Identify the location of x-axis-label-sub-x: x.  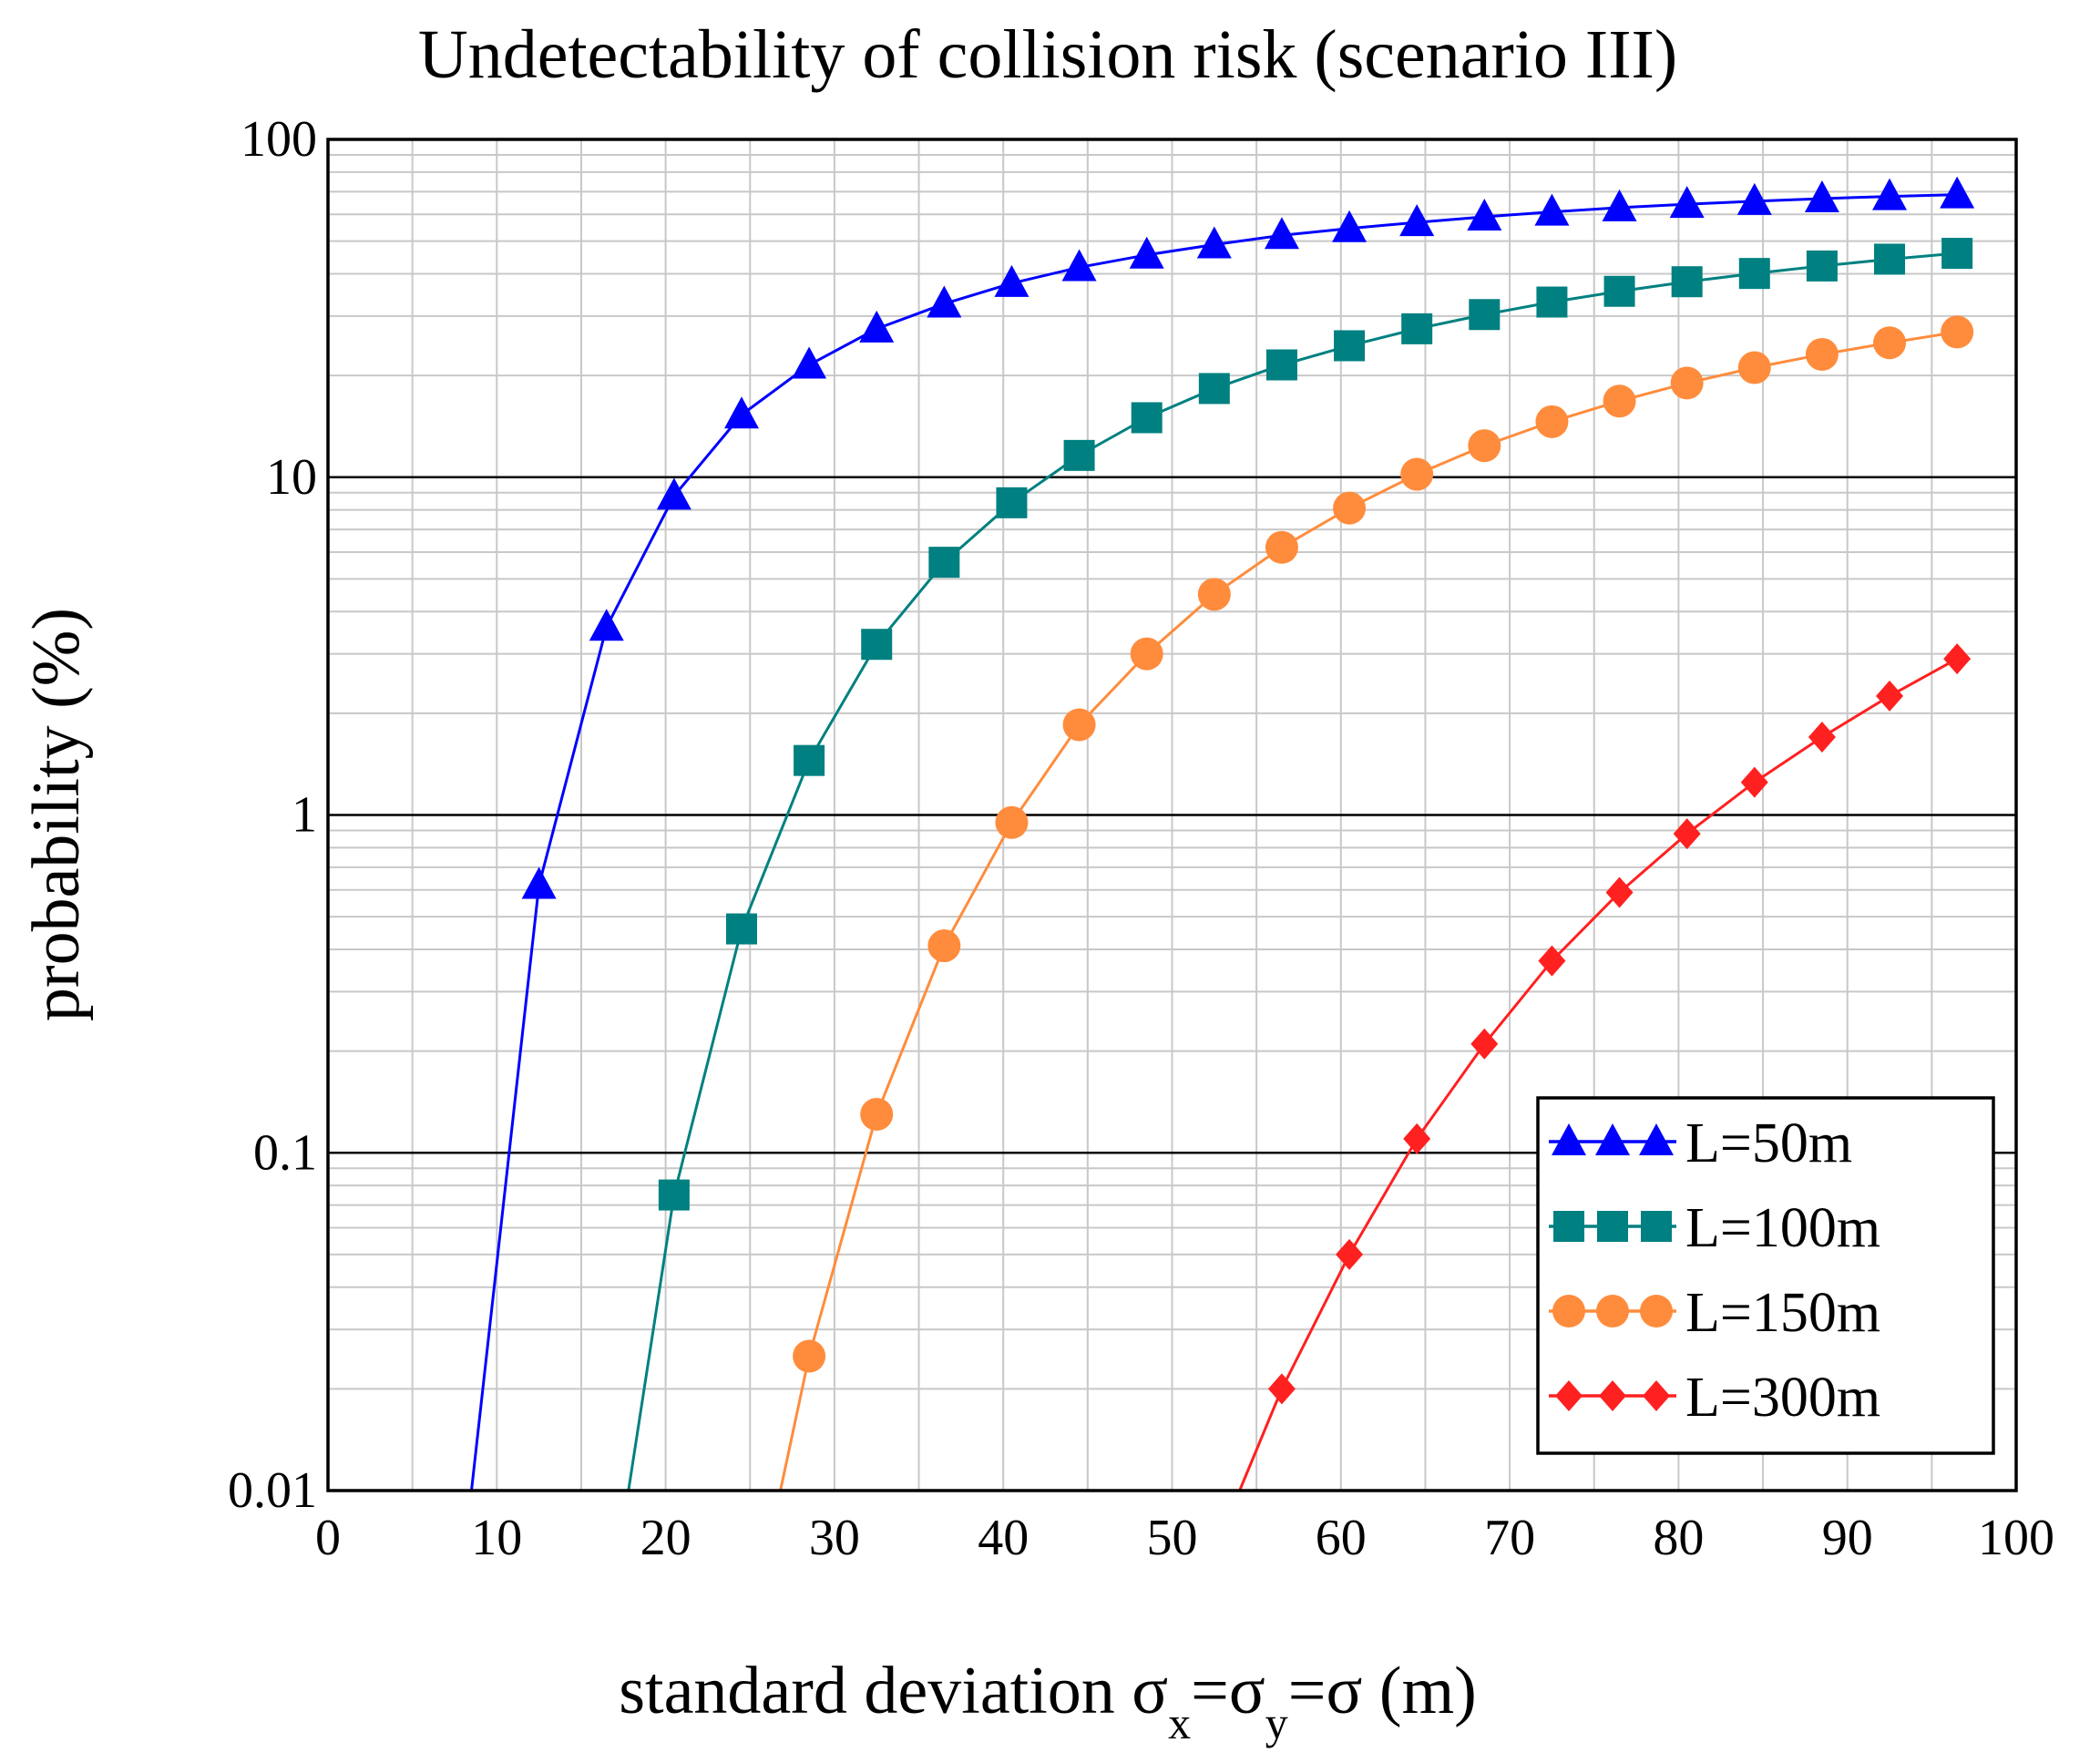
(1180, 1723).